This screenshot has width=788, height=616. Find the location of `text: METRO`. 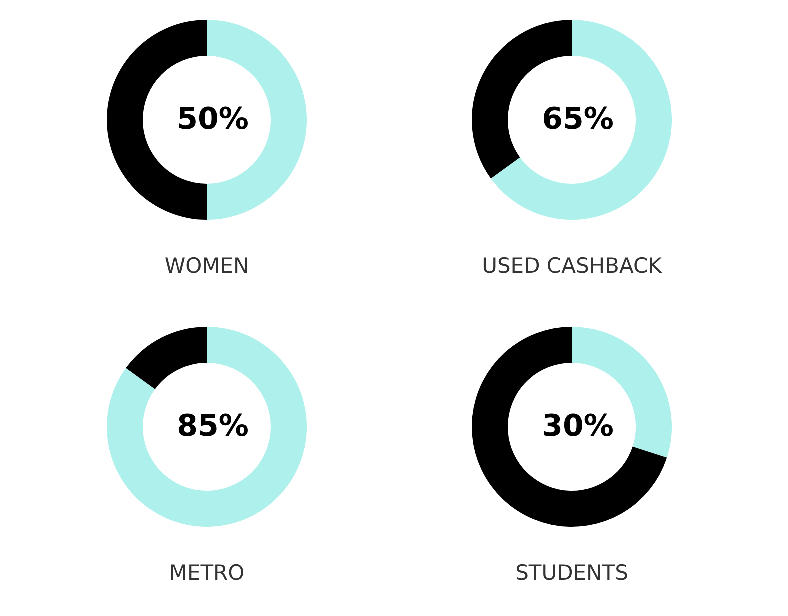

text: METRO is located at coordinates (207, 573).